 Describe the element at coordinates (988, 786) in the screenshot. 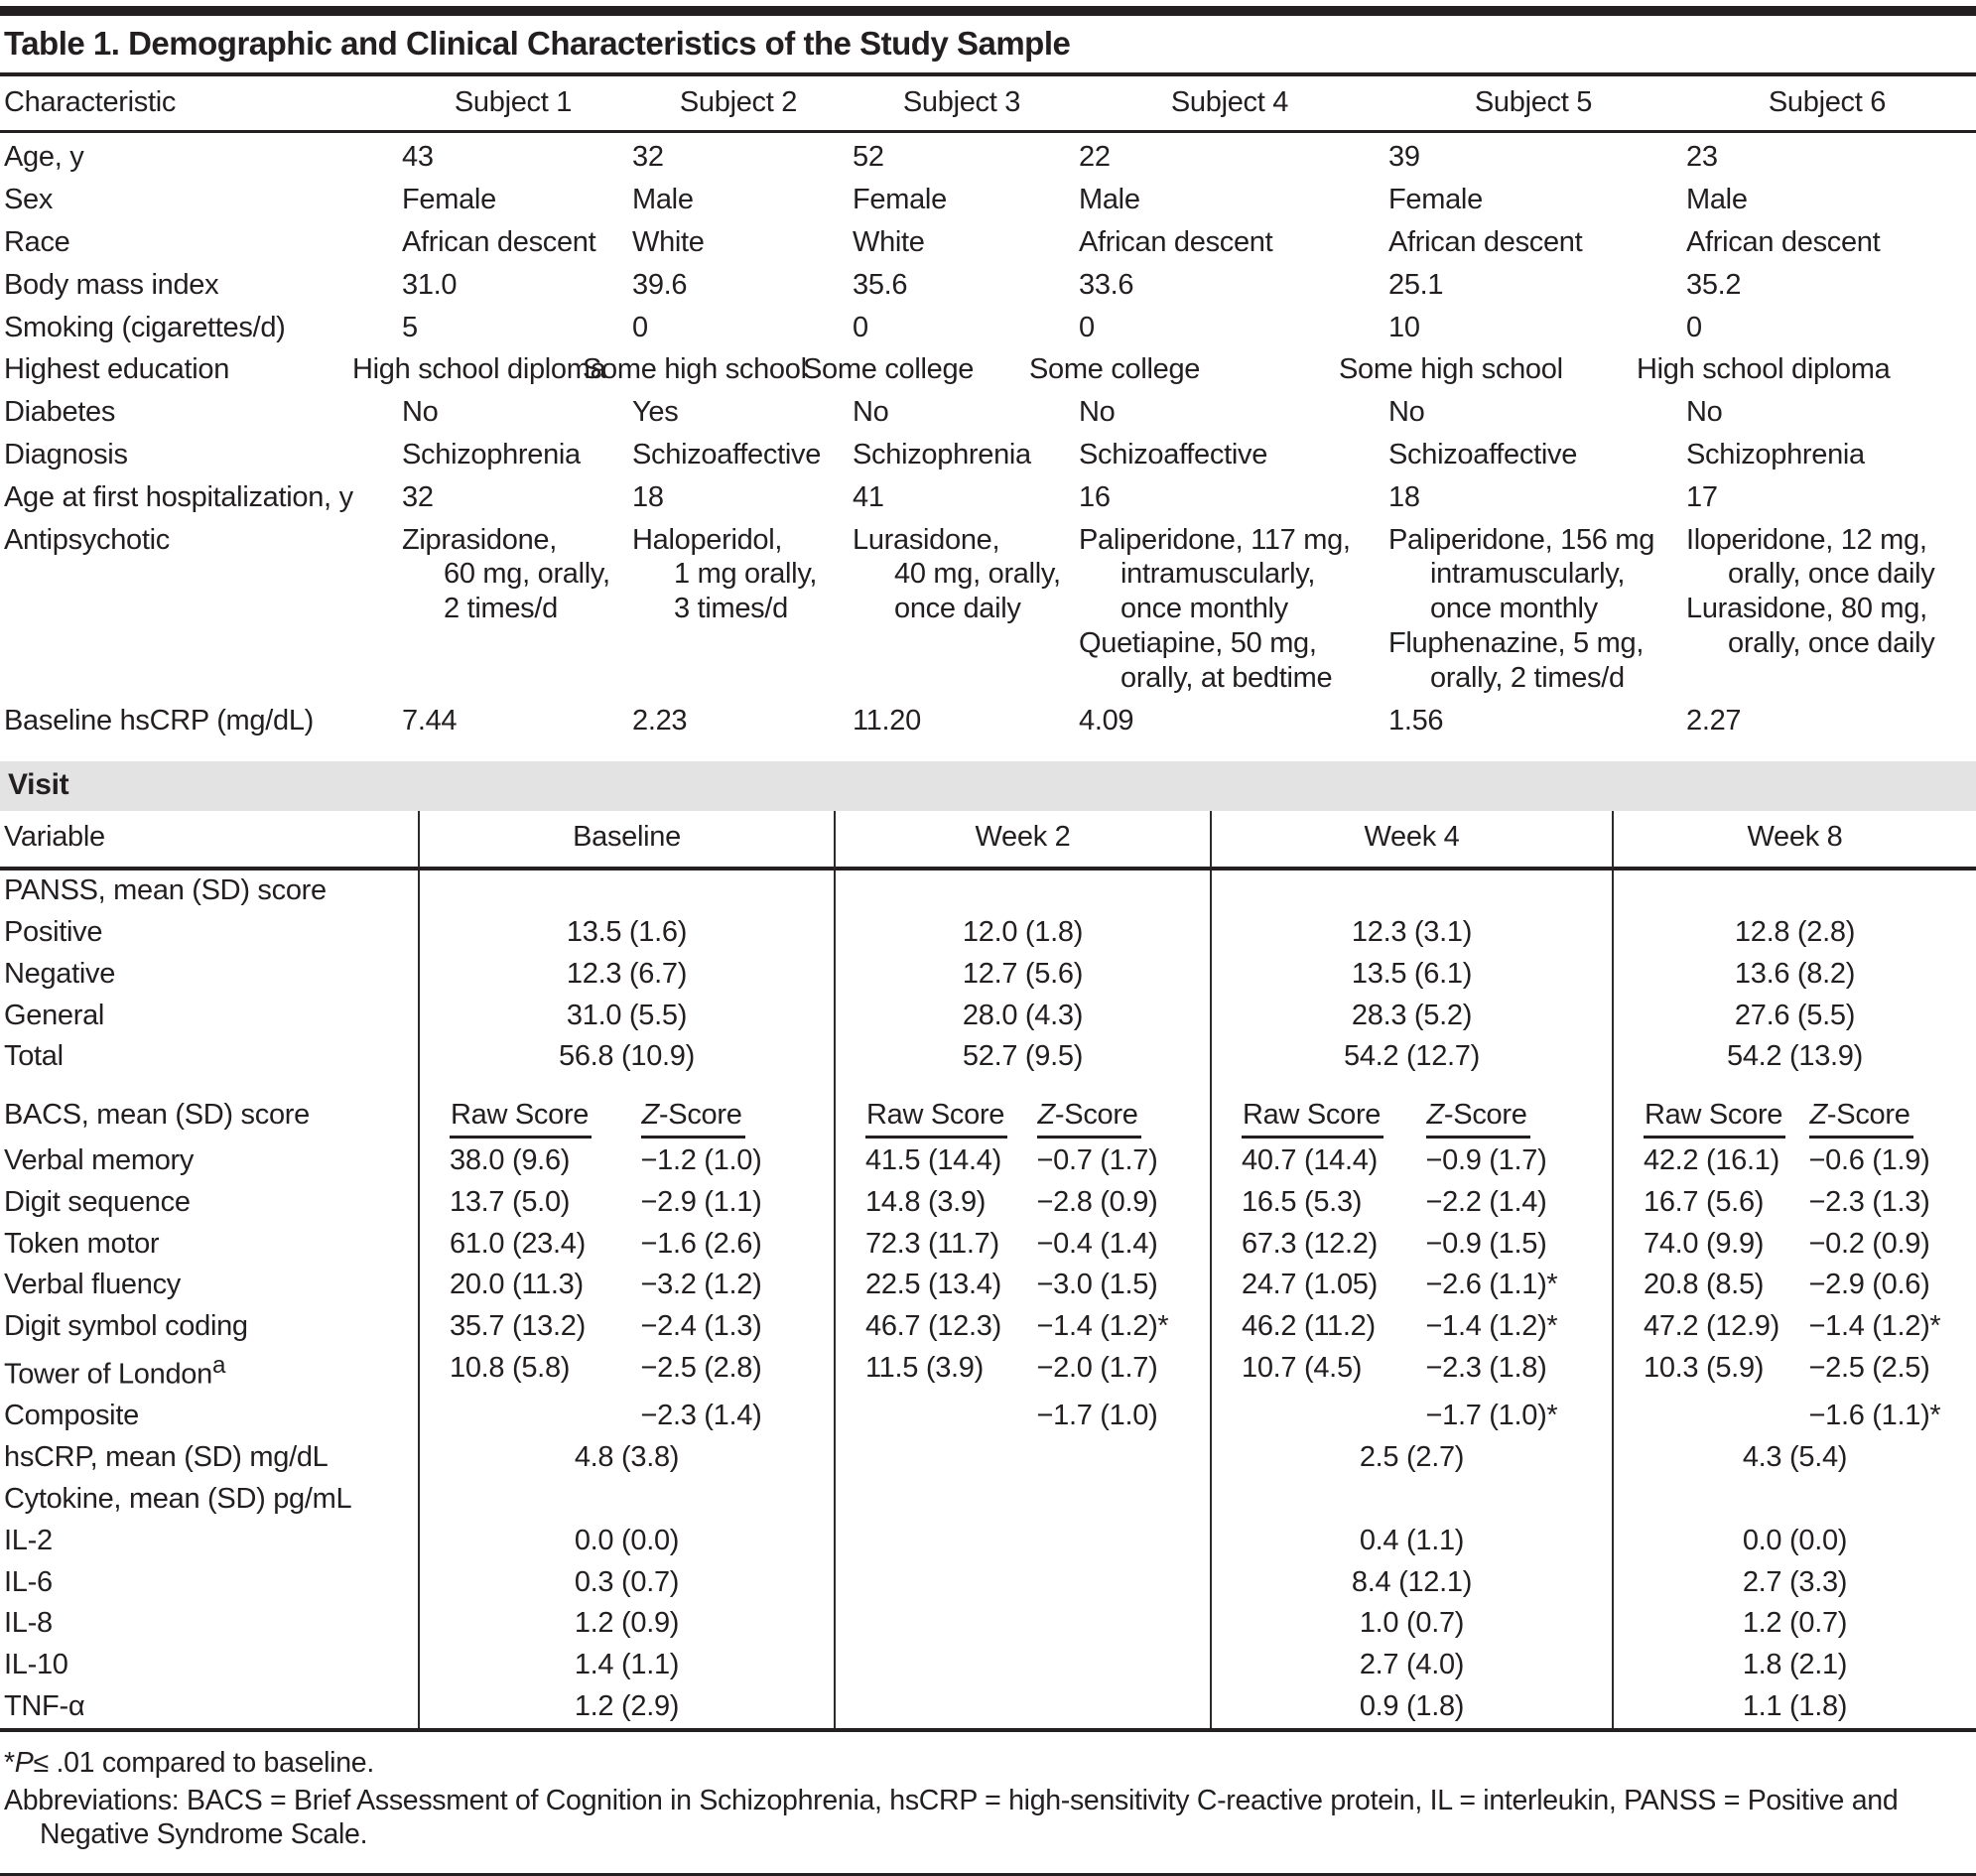

I see `visit-section-band: Visit` at that location.